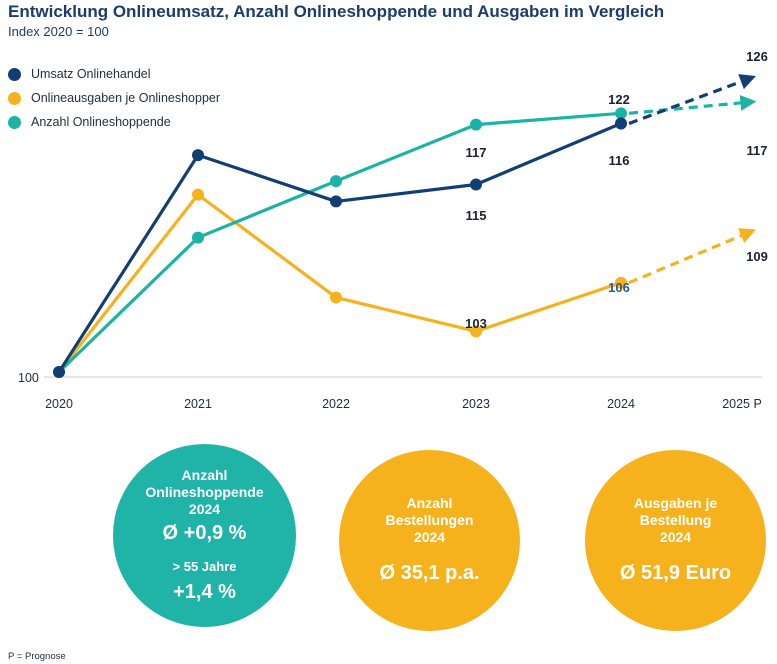  Describe the element at coordinates (429, 520) in the screenshot. I see `circle-bestellungen-label-2: Bestellungen` at that location.